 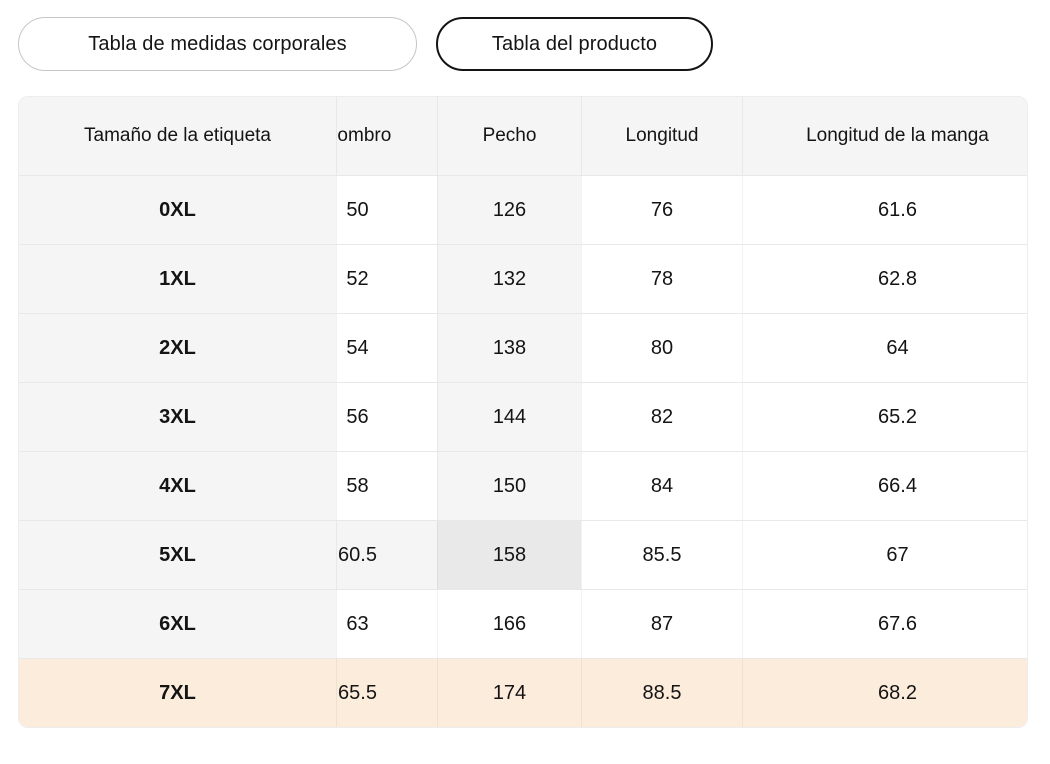 What do you see at coordinates (509, 279) in the screenshot?
I see `table-cell: 132` at bounding box center [509, 279].